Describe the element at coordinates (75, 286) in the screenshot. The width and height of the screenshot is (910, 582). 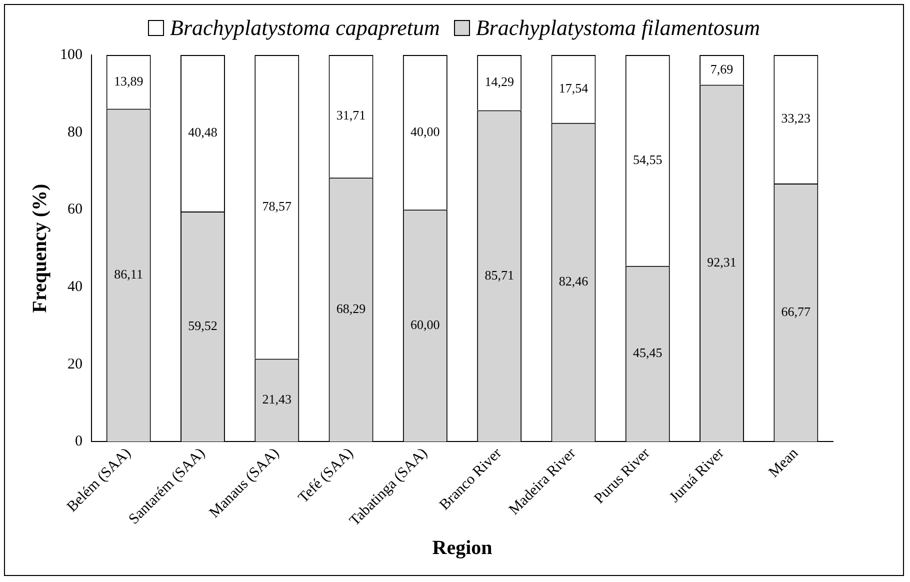
I see `y-tick-label: 40` at that location.